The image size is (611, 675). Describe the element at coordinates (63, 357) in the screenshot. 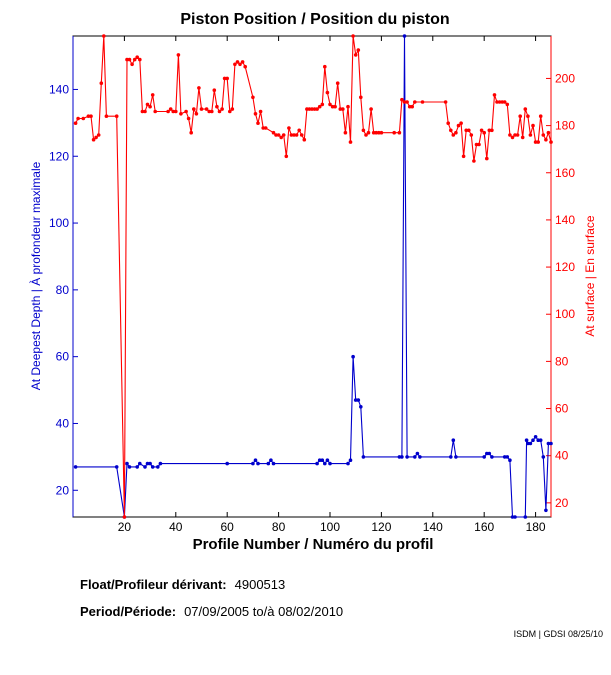

I see `y-left-tick-label: 60` at that location.